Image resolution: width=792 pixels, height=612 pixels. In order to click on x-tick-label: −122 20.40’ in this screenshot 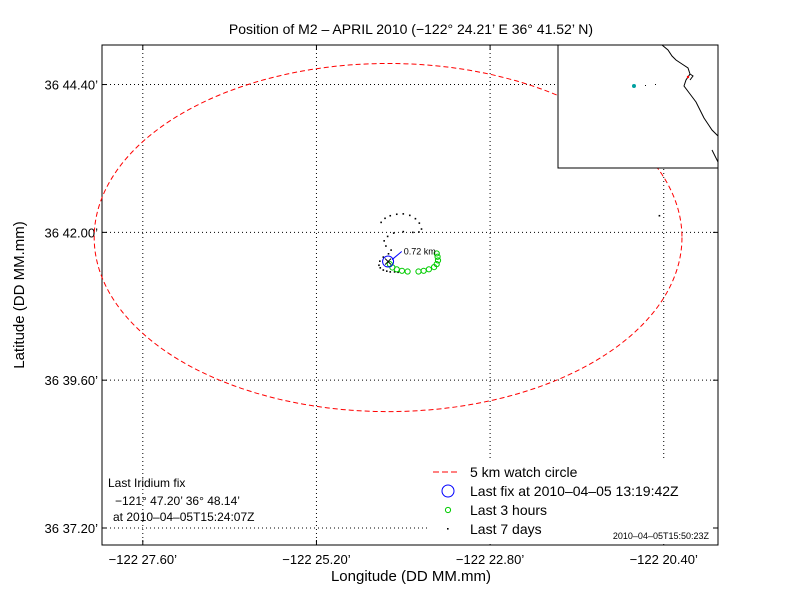, I will do `click(664, 559)`.